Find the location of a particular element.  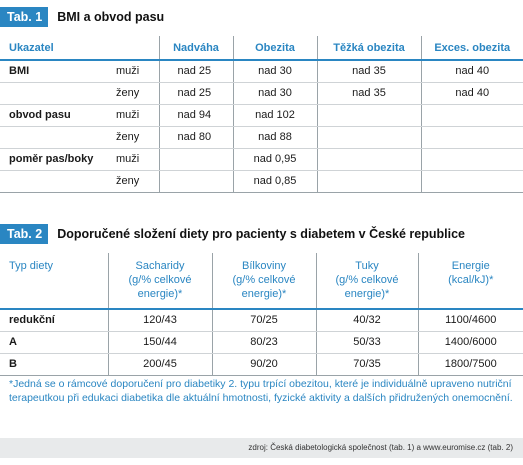

col-header-ukazatel: Ukazatel is located at coordinates (79, 48).